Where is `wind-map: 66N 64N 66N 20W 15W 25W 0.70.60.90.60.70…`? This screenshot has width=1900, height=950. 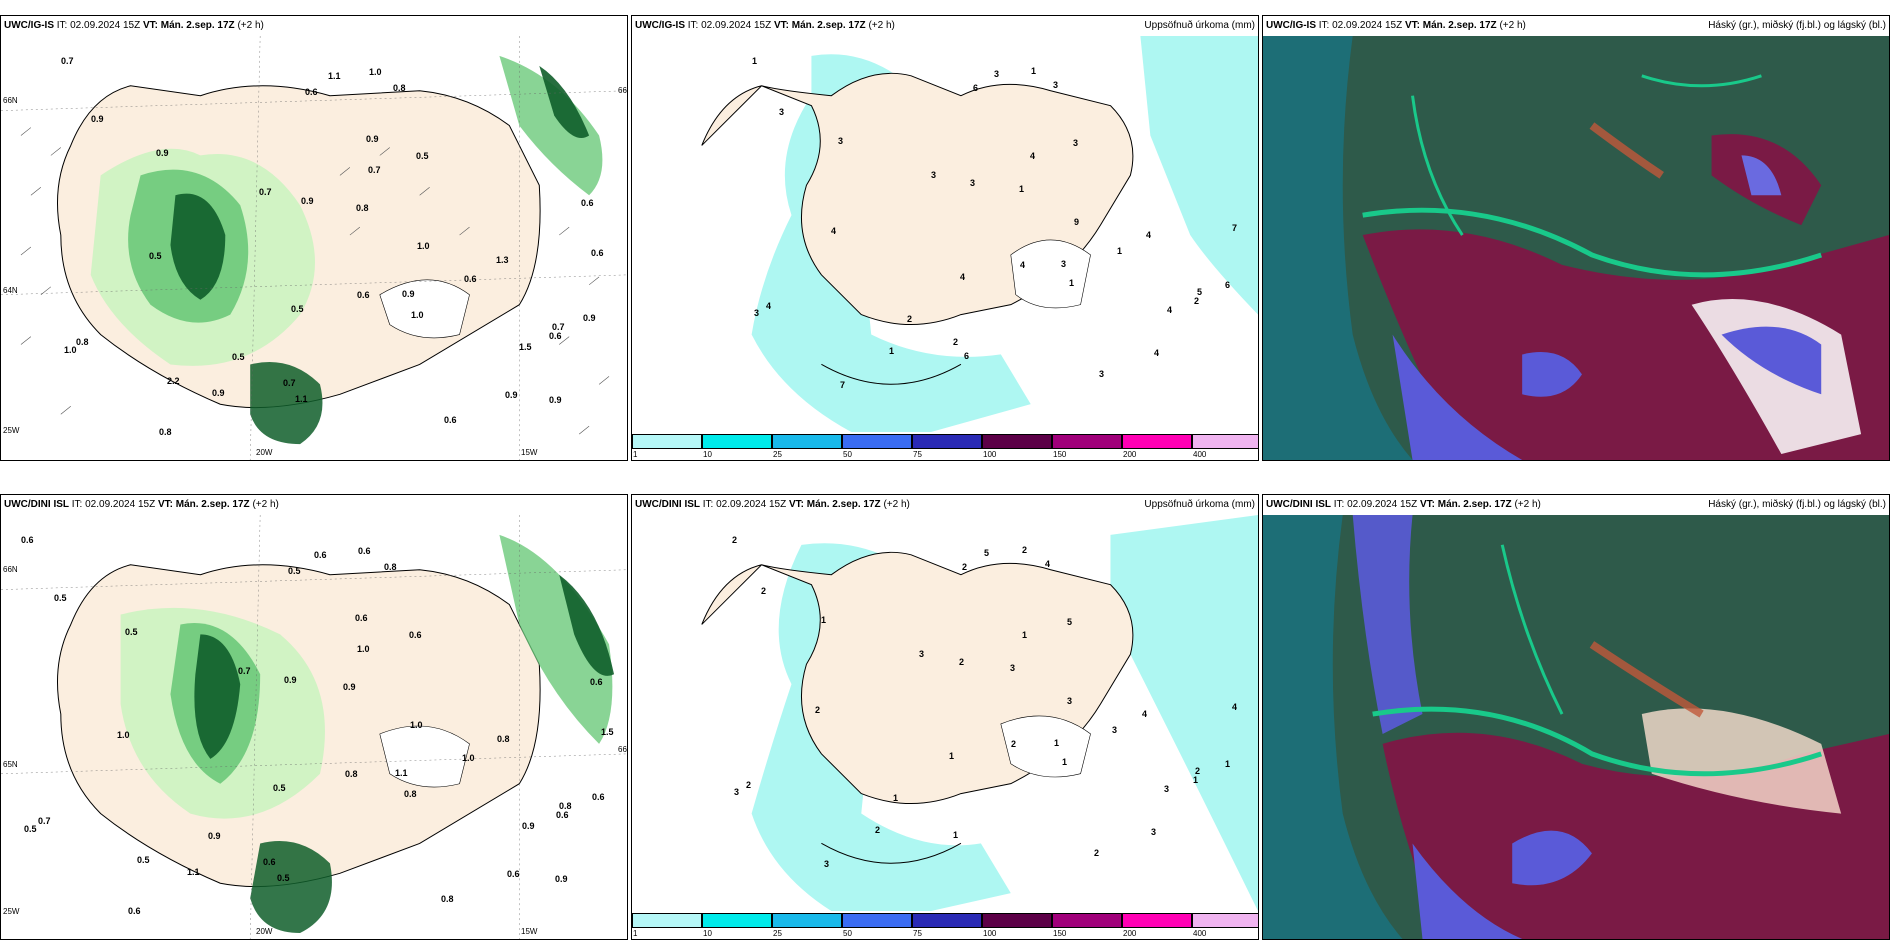
wind-map: 66N 64N 66N 20W 15W 25W 0.70.60.90.60.70… is located at coordinates (314, 248).